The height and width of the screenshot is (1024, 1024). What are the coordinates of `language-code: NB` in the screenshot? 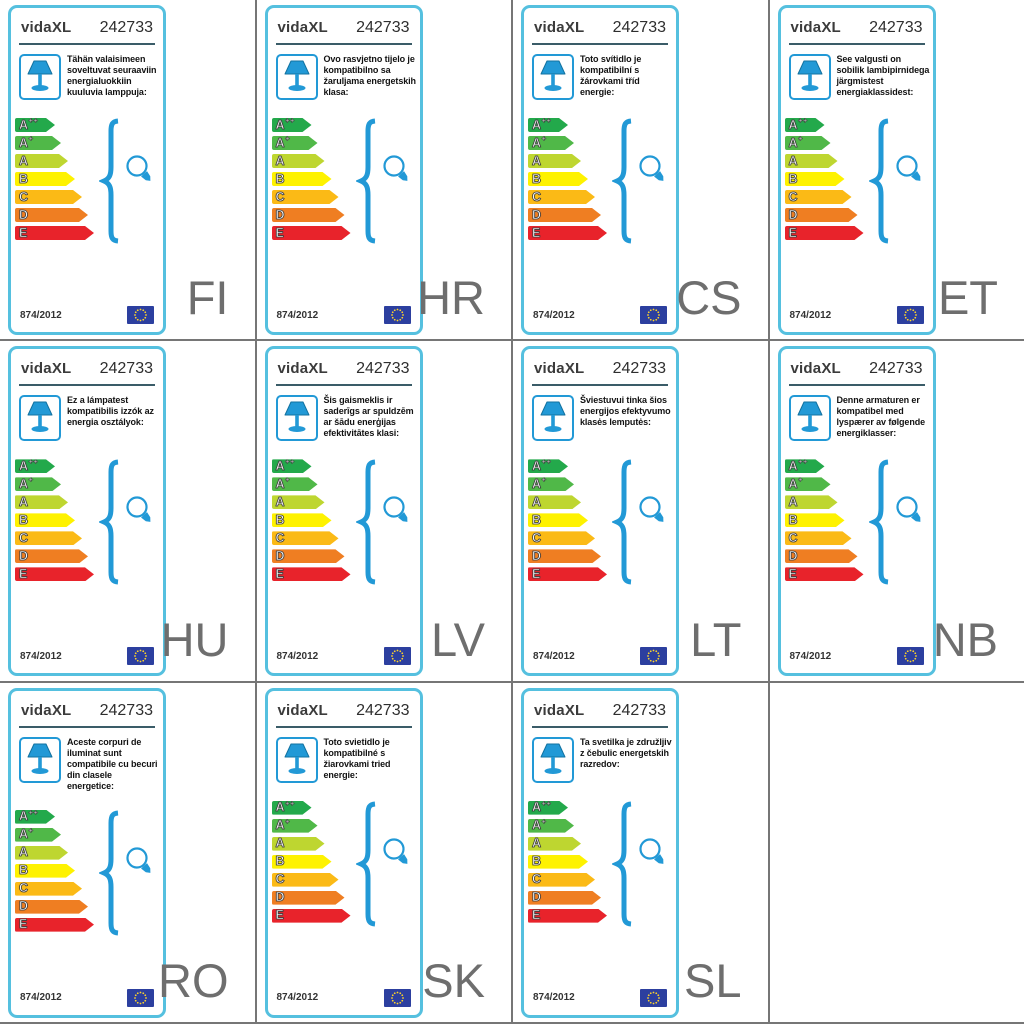 It's located at (965, 639).